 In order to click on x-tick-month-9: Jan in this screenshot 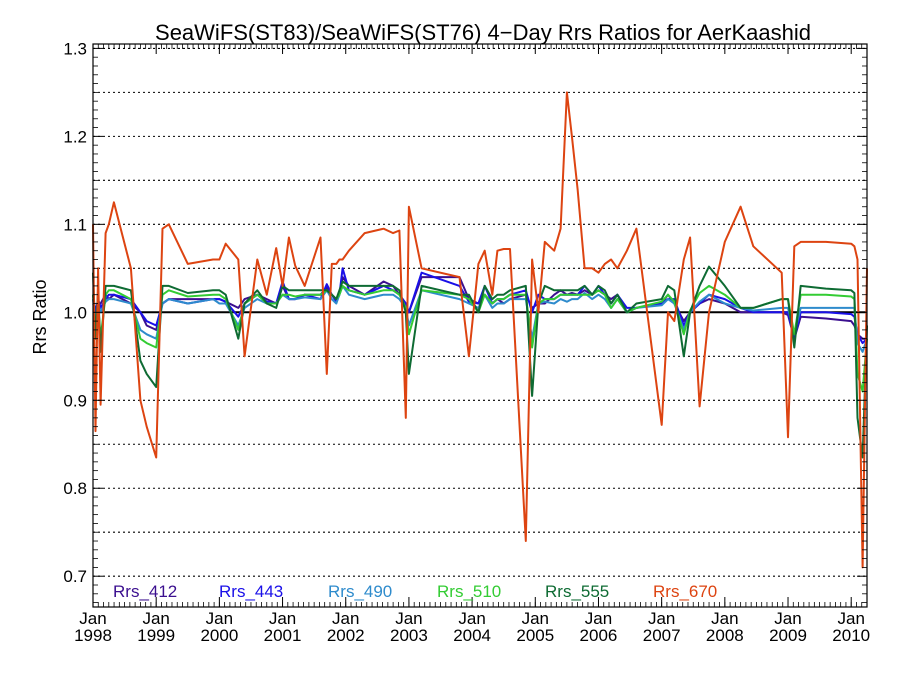, I will do `click(661, 618)`.